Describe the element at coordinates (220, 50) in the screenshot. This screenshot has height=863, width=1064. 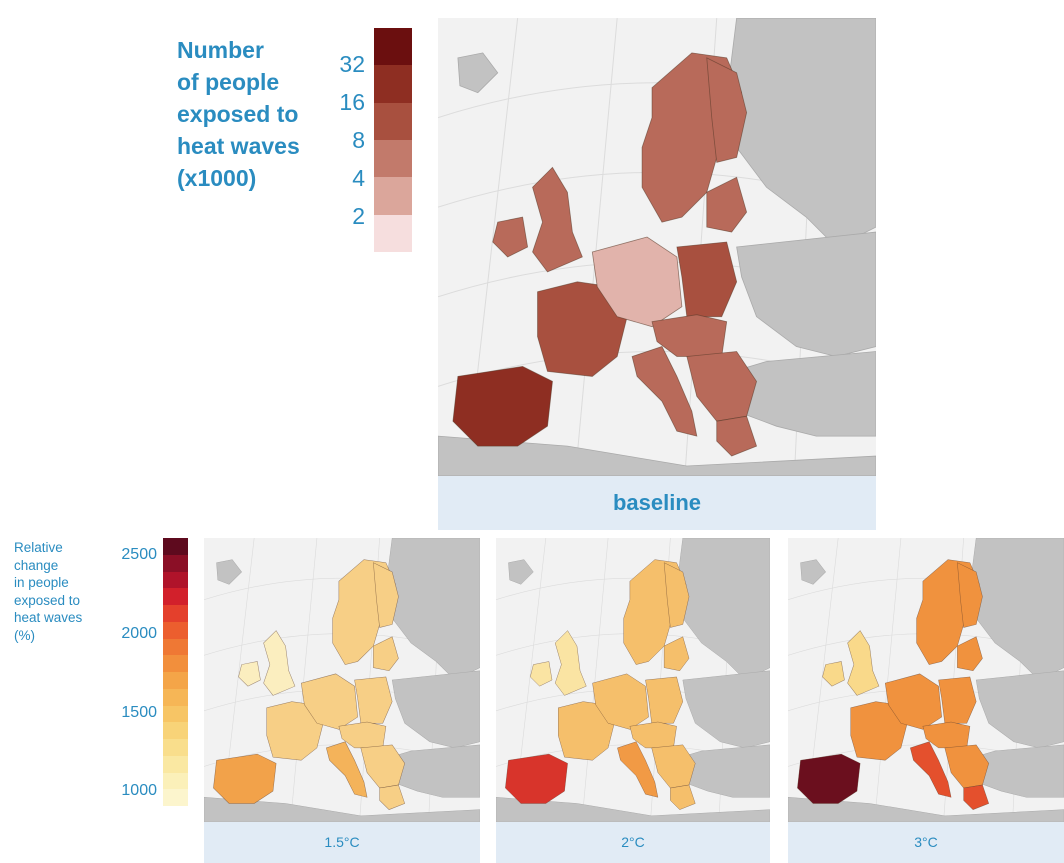
I see `legend-title-line: Number` at that location.